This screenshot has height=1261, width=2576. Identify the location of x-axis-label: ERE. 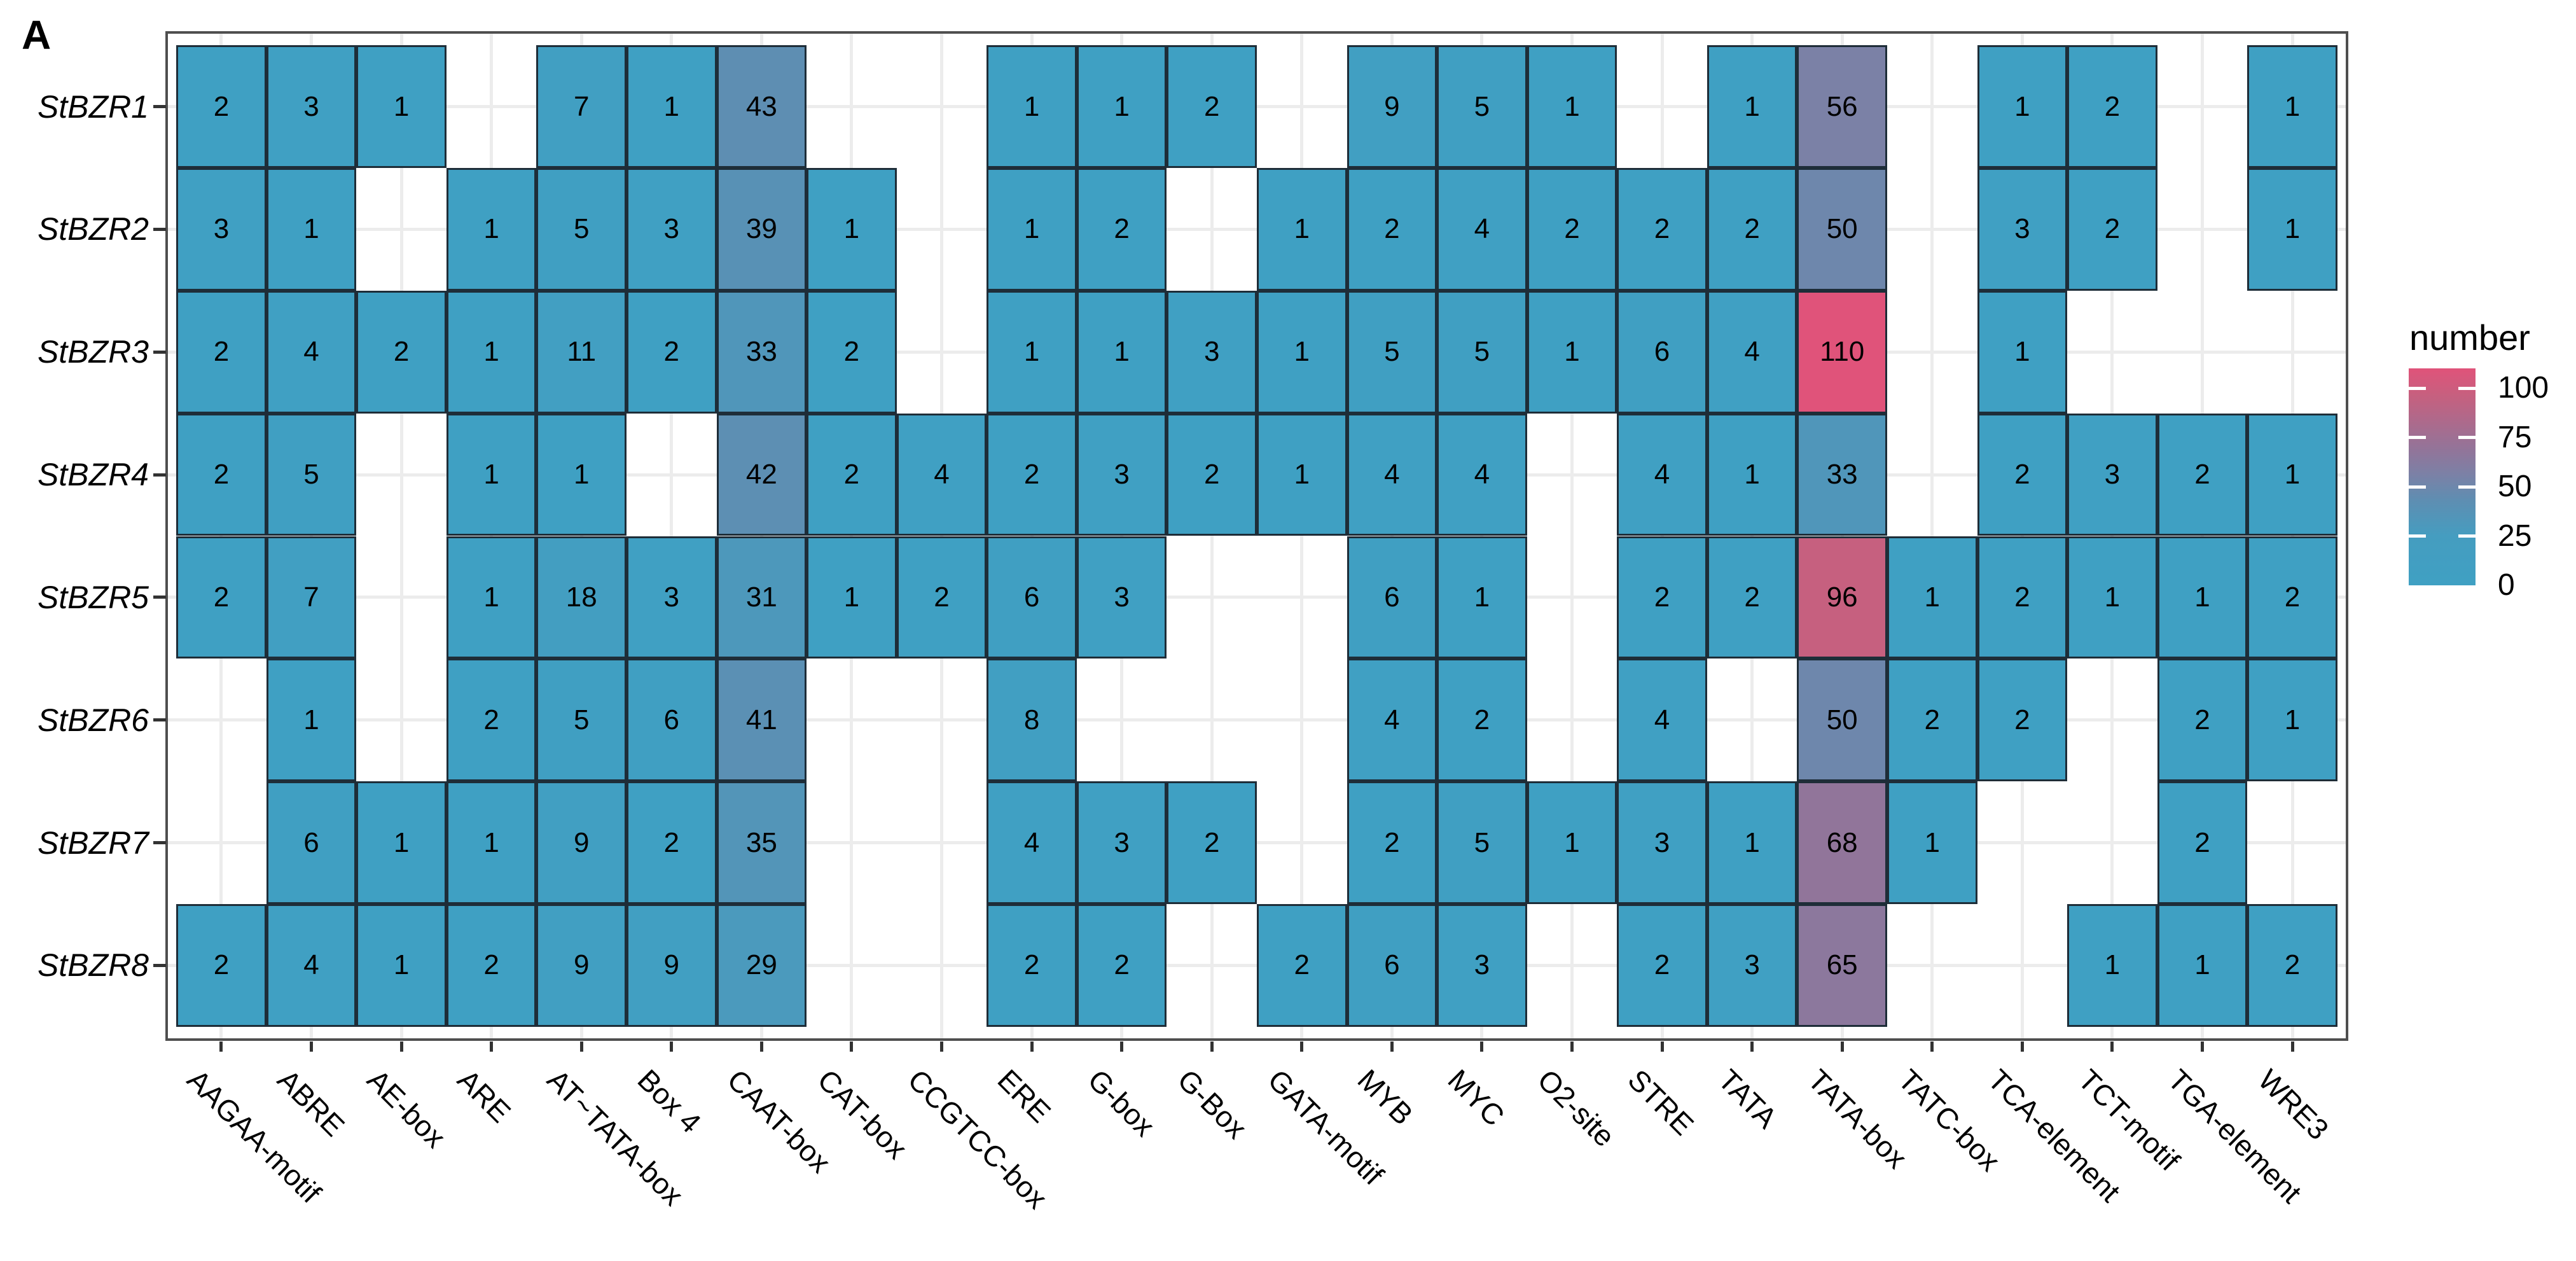
(1024, 1095).